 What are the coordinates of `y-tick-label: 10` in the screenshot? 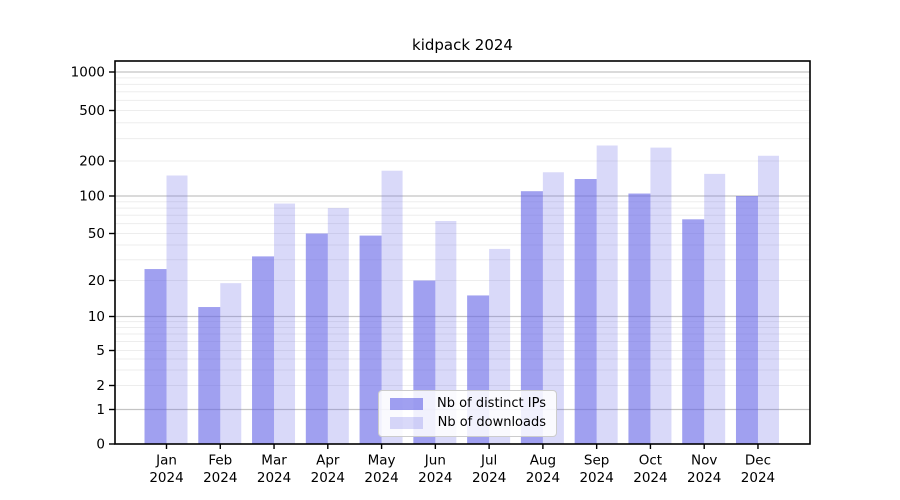 It's located at (96, 317).